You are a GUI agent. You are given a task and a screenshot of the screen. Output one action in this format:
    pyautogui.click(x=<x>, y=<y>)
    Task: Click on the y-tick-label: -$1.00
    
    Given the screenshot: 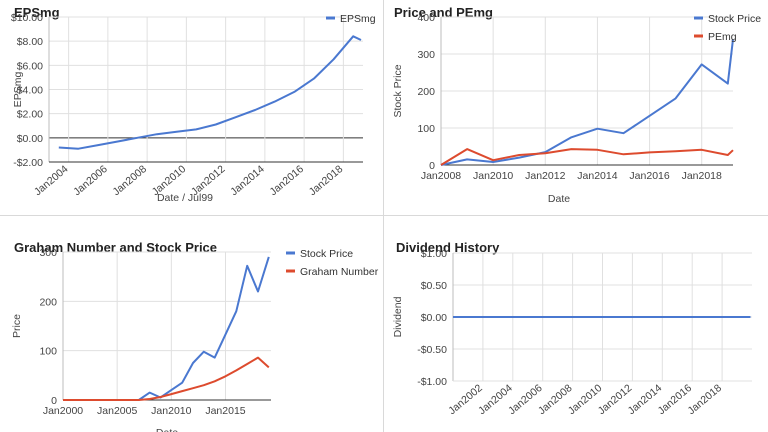 What is the action you would take?
    pyautogui.click(x=432, y=382)
    